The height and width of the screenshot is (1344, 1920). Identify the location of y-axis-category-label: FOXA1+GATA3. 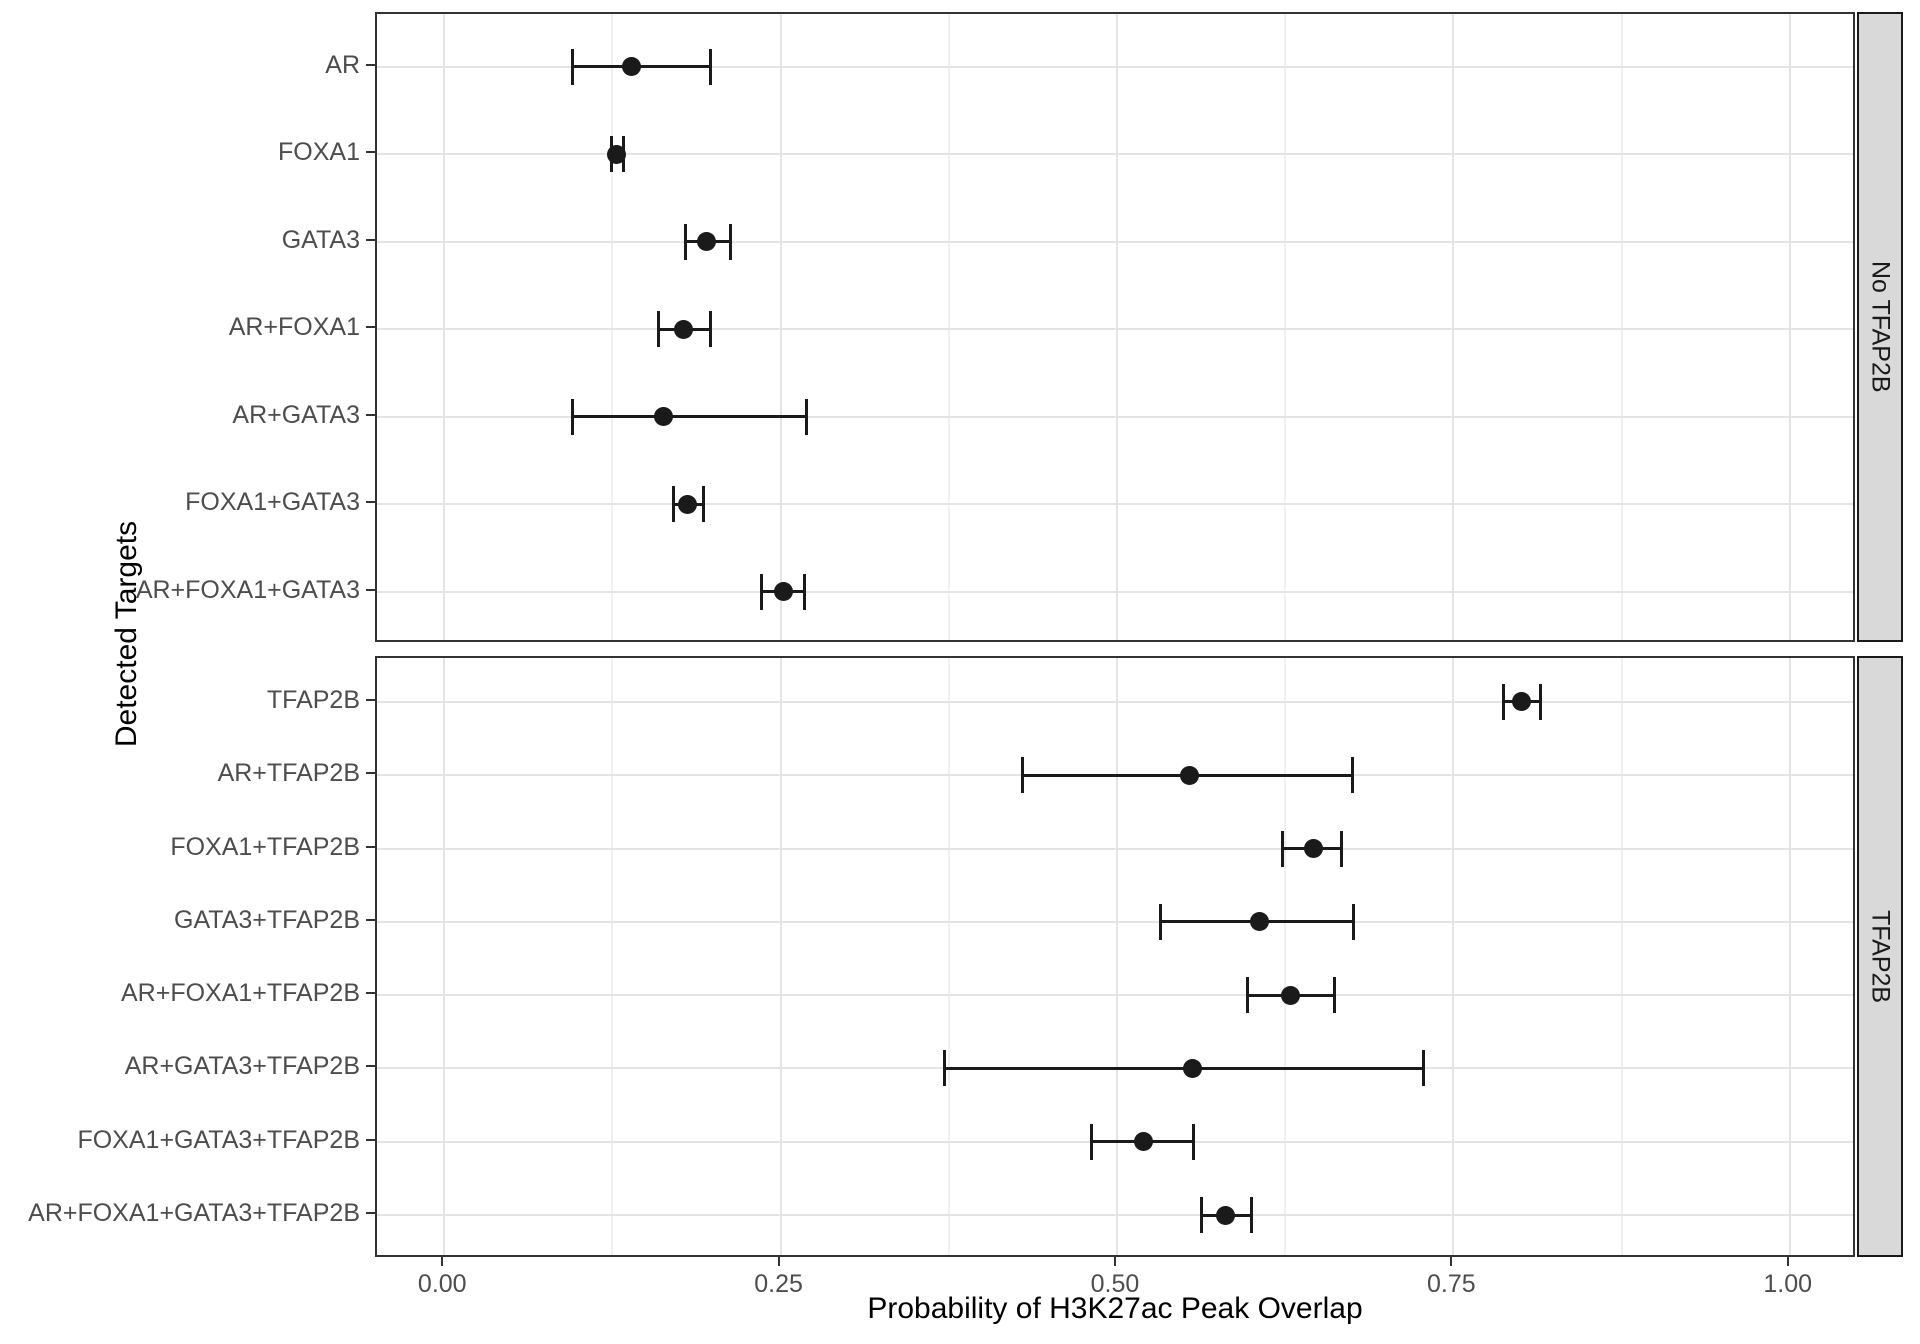
(272, 502).